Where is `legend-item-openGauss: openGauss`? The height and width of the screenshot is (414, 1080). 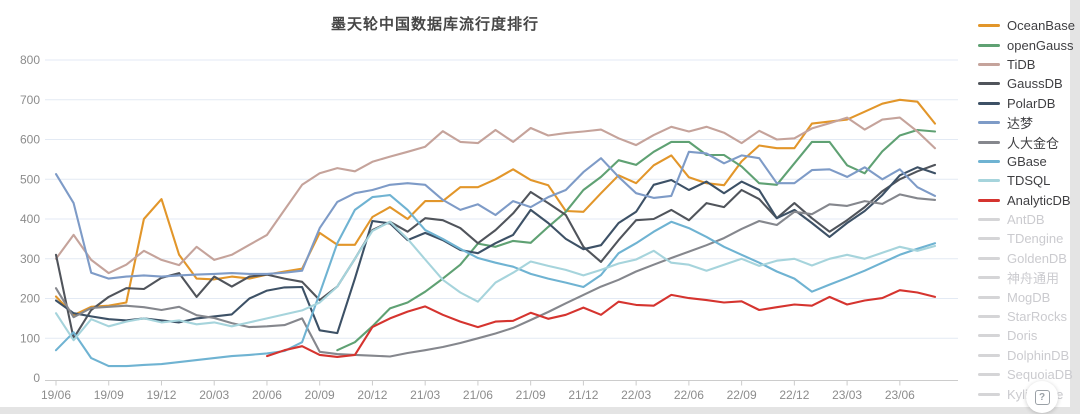
legend-item-openGauss: openGauss is located at coordinates (1026, 44).